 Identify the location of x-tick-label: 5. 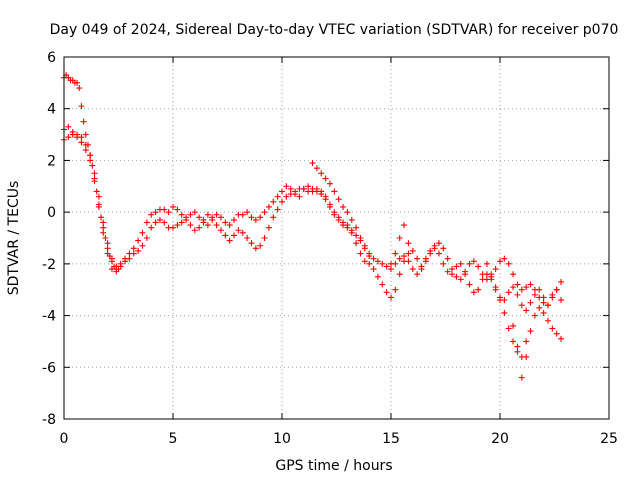
(173, 439).